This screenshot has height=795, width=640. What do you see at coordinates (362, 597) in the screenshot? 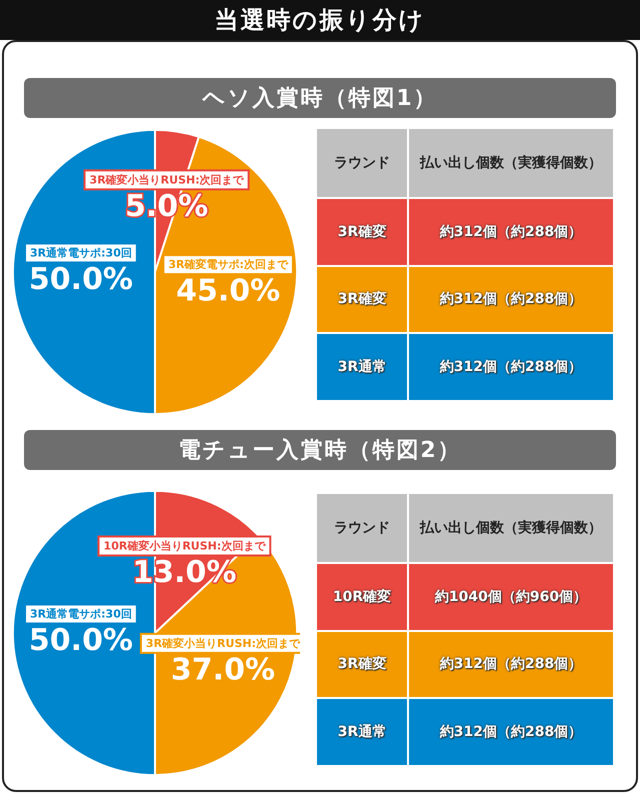
I see `category-label: 10R確変` at bounding box center [362, 597].